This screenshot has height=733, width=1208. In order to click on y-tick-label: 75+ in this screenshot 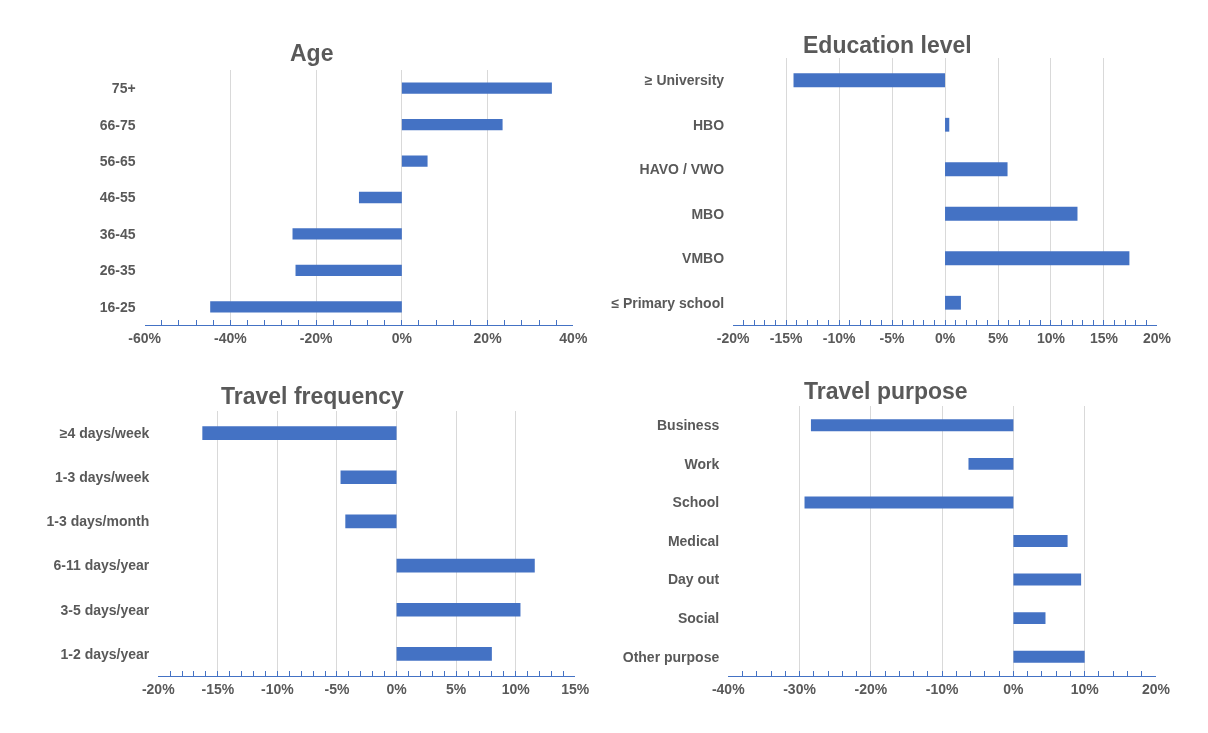, I will do `click(123, 88)`.